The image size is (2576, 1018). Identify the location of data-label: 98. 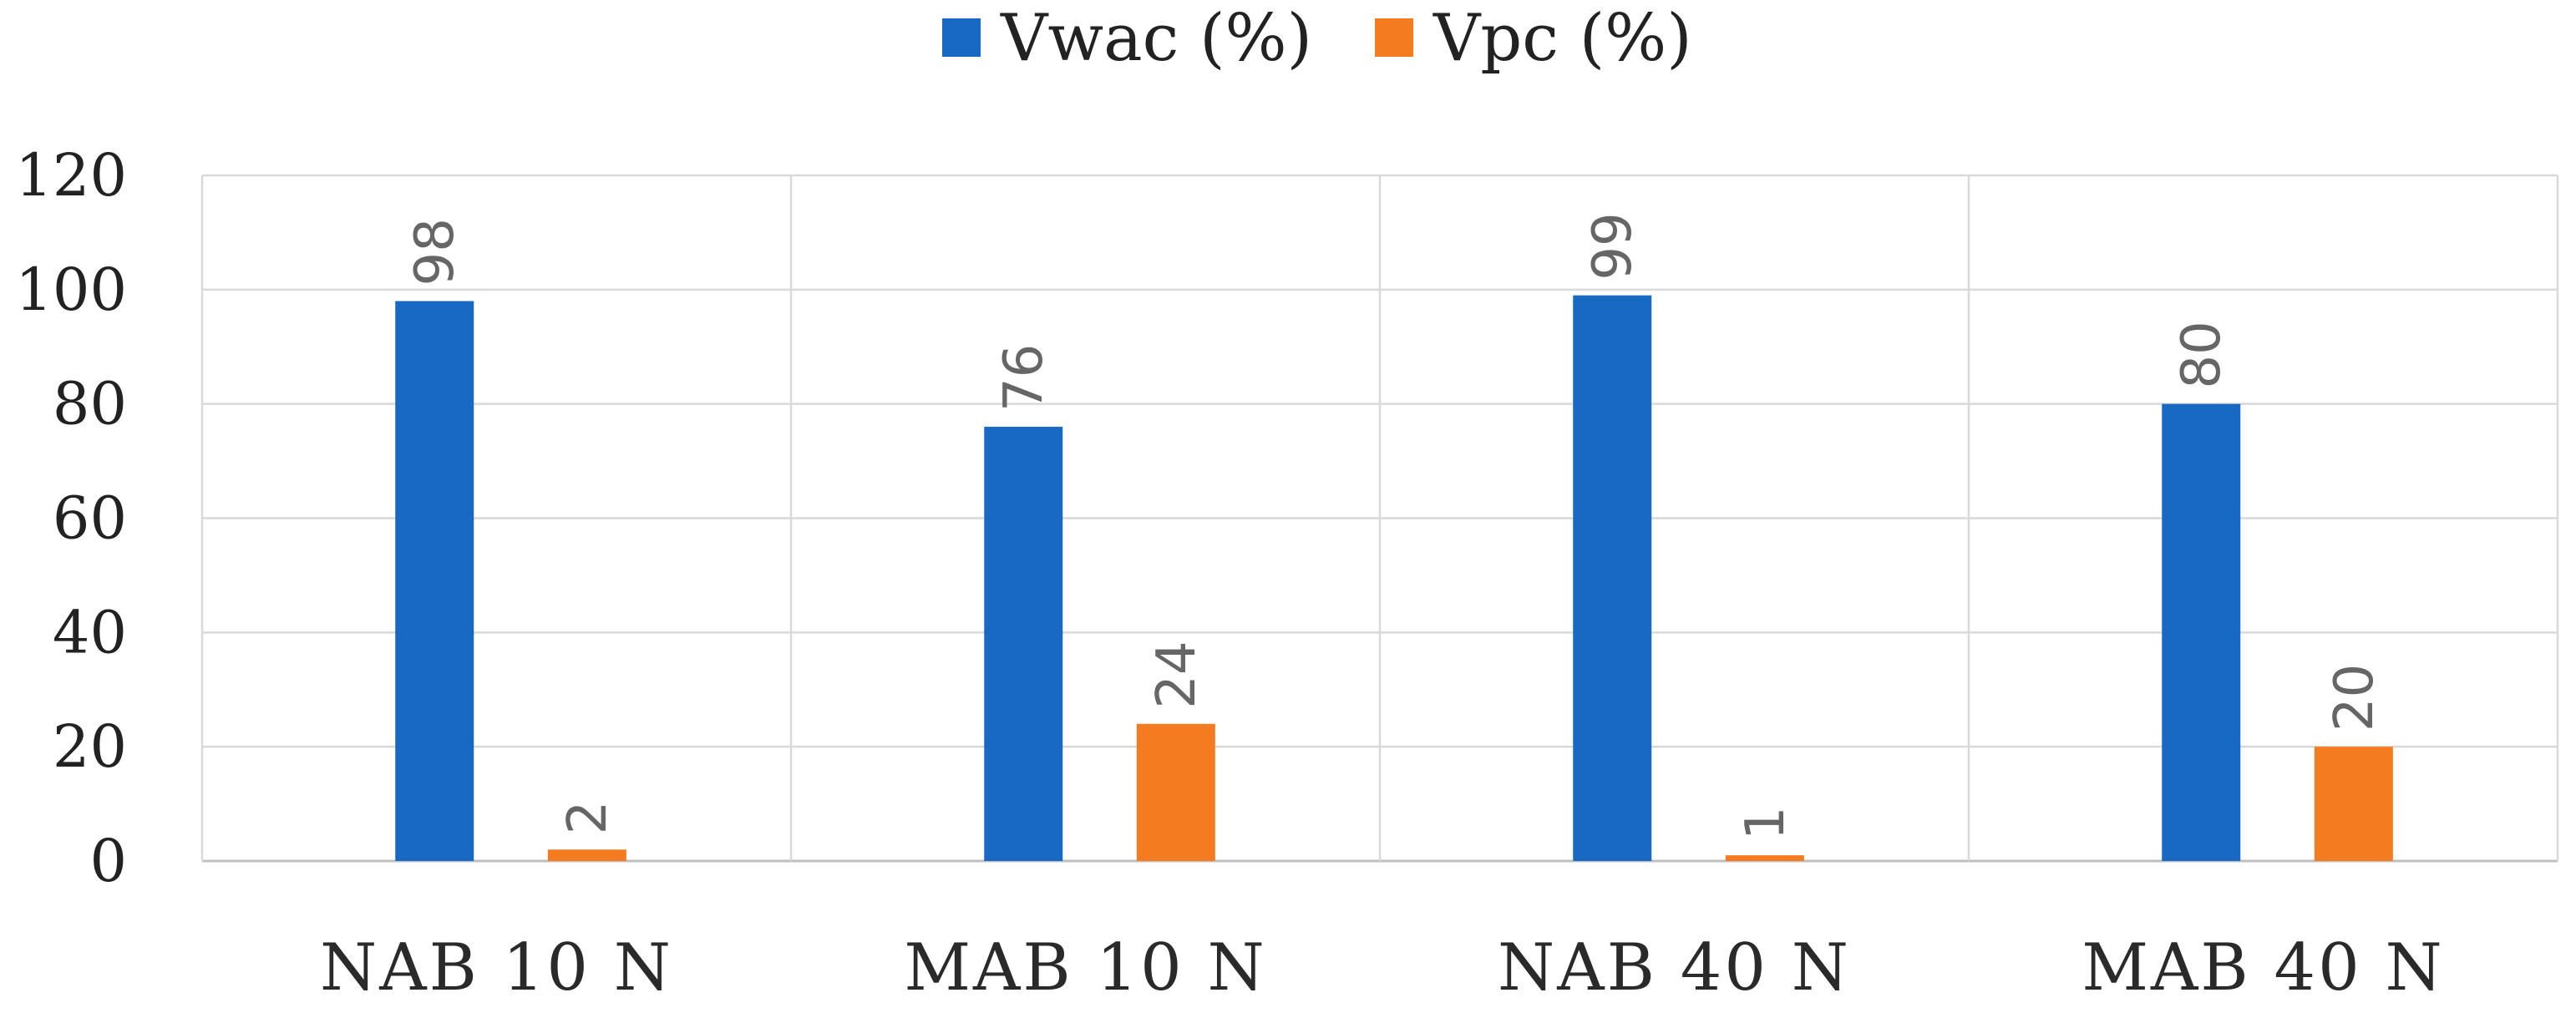
(435, 252).